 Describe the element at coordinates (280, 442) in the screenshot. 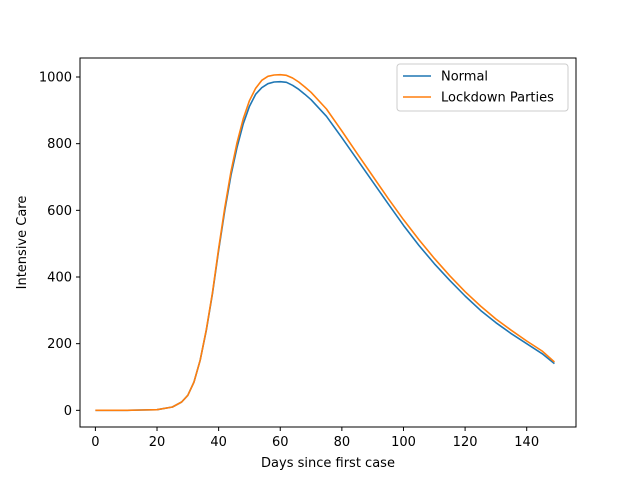

I see `x-tick-label: 60` at that location.